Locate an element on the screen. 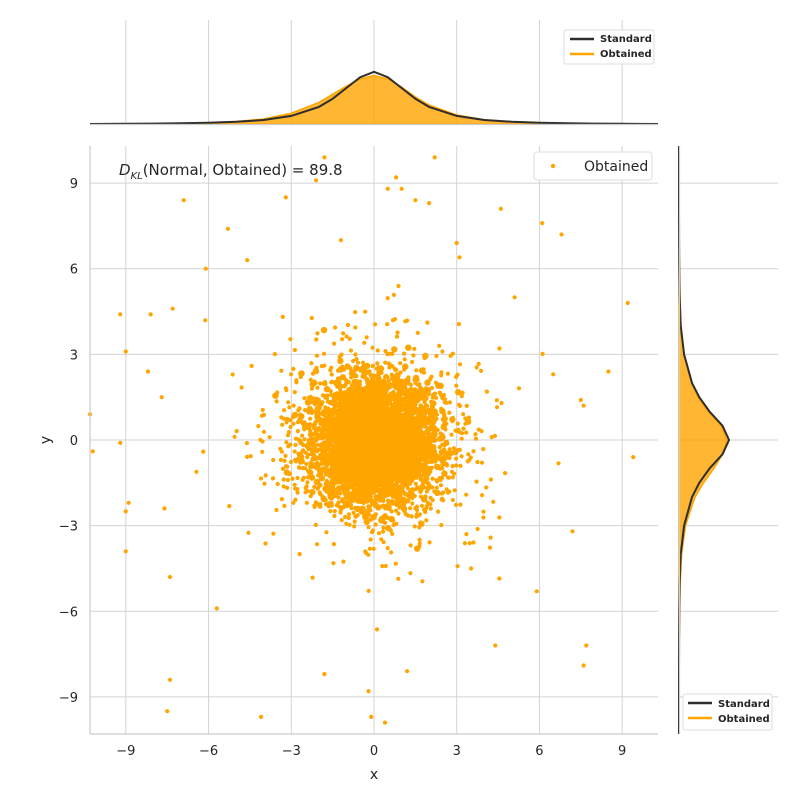 This screenshot has width=800, height=800. right-marginal-axes: Standard Obtained is located at coordinates (728, 440).